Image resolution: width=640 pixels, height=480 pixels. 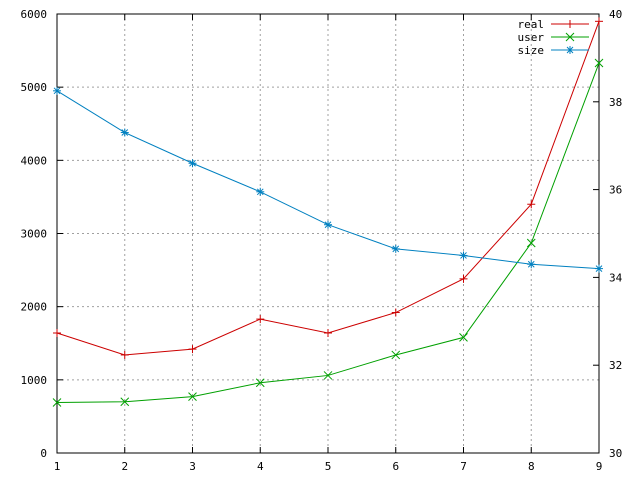 I want to click on x-tick-label: 9, so click(x=599, y=466).